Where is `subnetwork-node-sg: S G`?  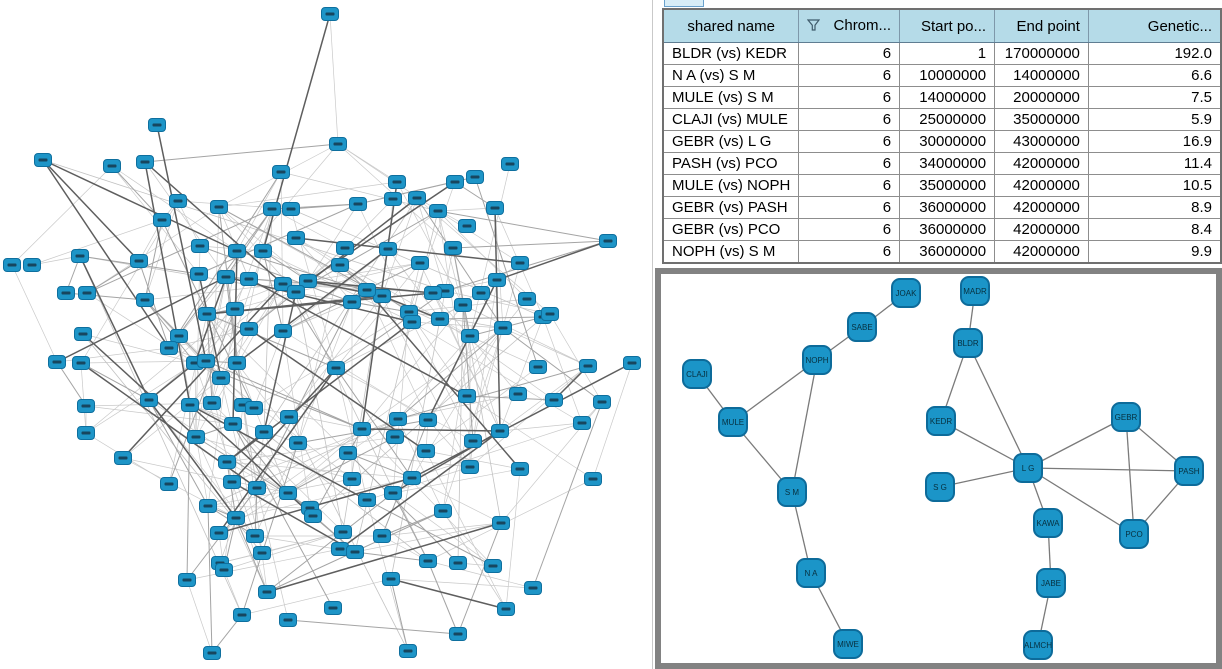 subnetwork-node-sg: S G is located at coordinates (940, 487).